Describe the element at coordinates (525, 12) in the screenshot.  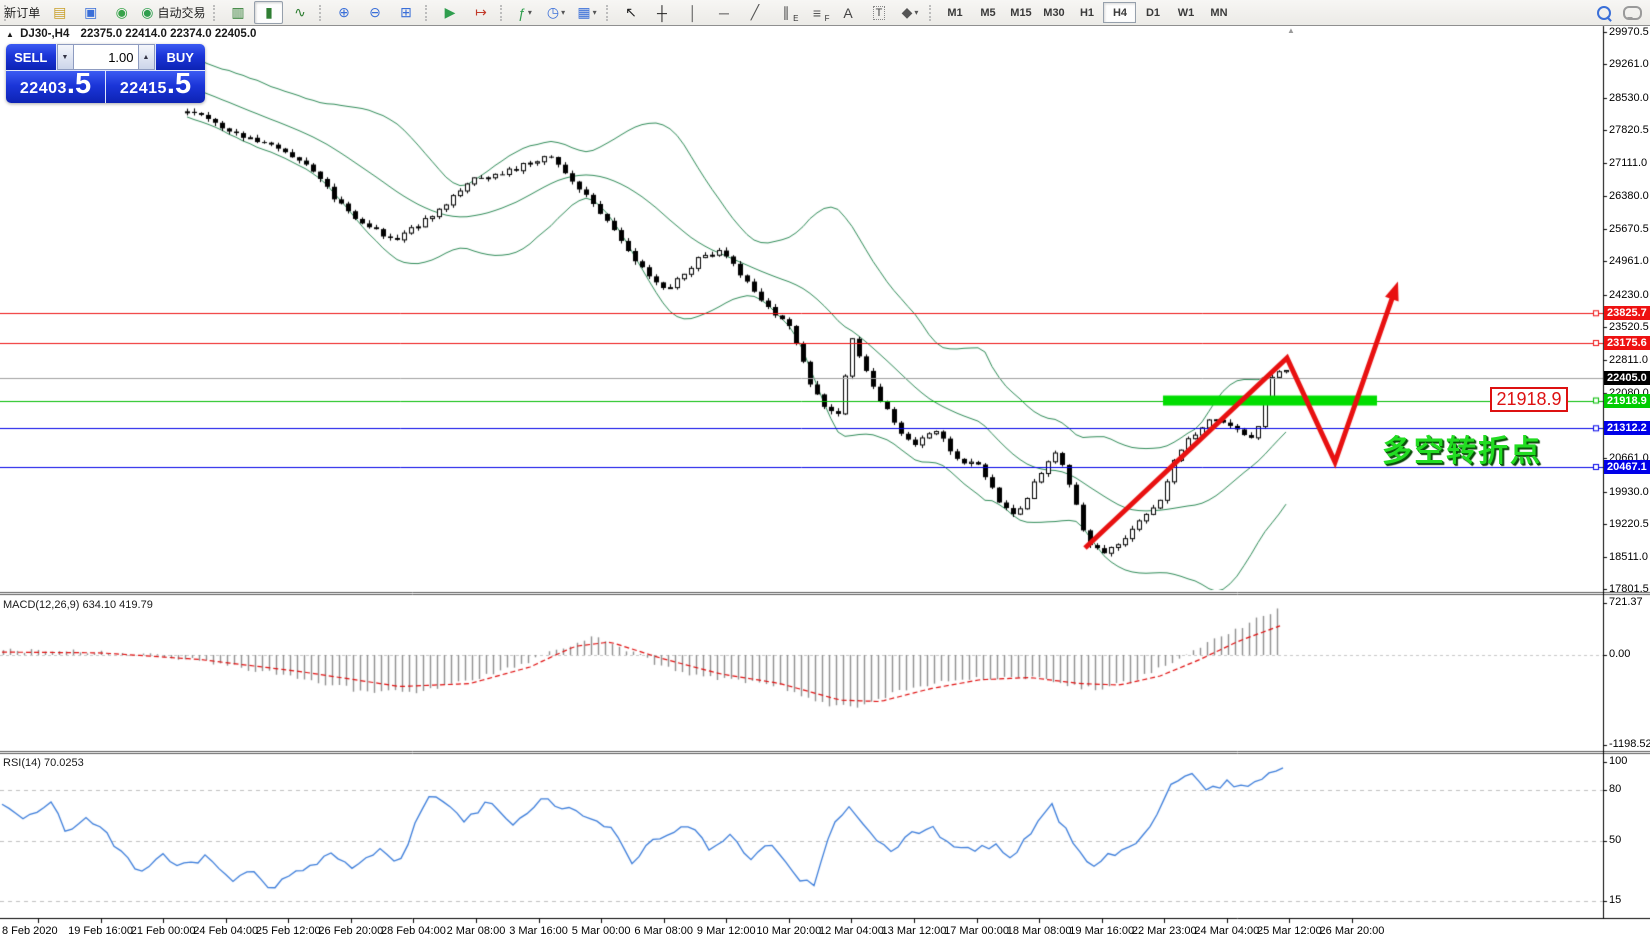
I see `indicators-button: ƒ ▾` at that location.